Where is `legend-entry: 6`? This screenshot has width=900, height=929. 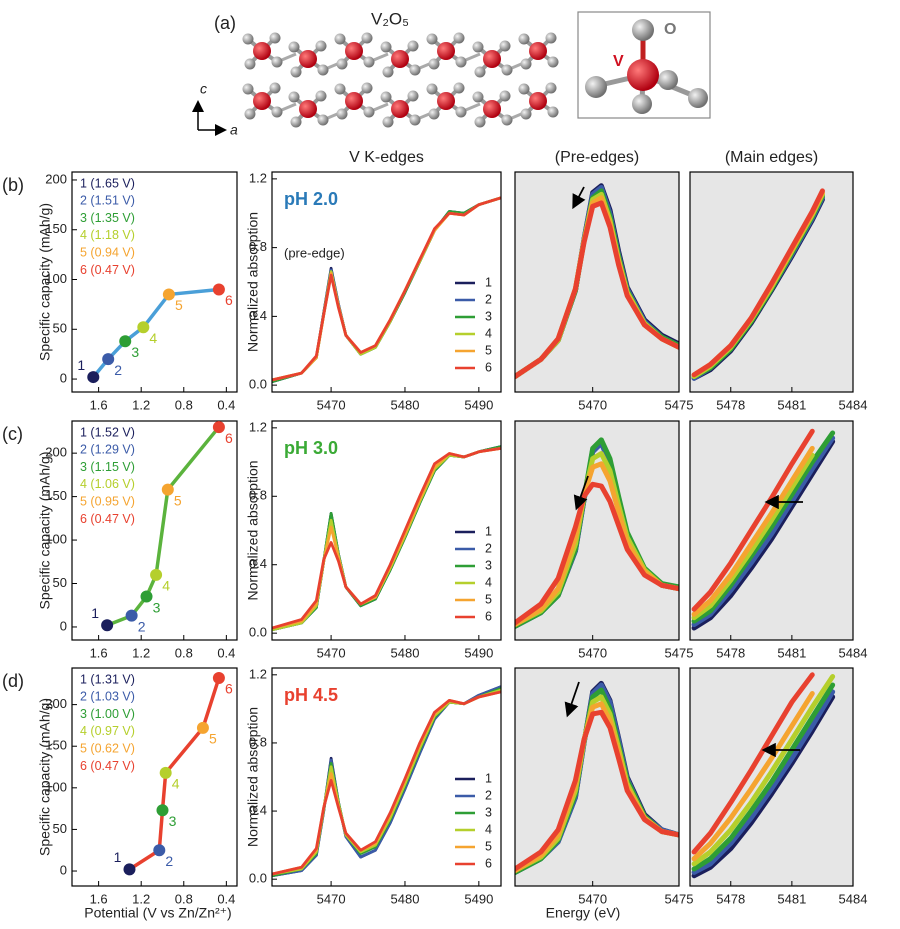
legend-entry: 6 is located at coordinates (488, 863).